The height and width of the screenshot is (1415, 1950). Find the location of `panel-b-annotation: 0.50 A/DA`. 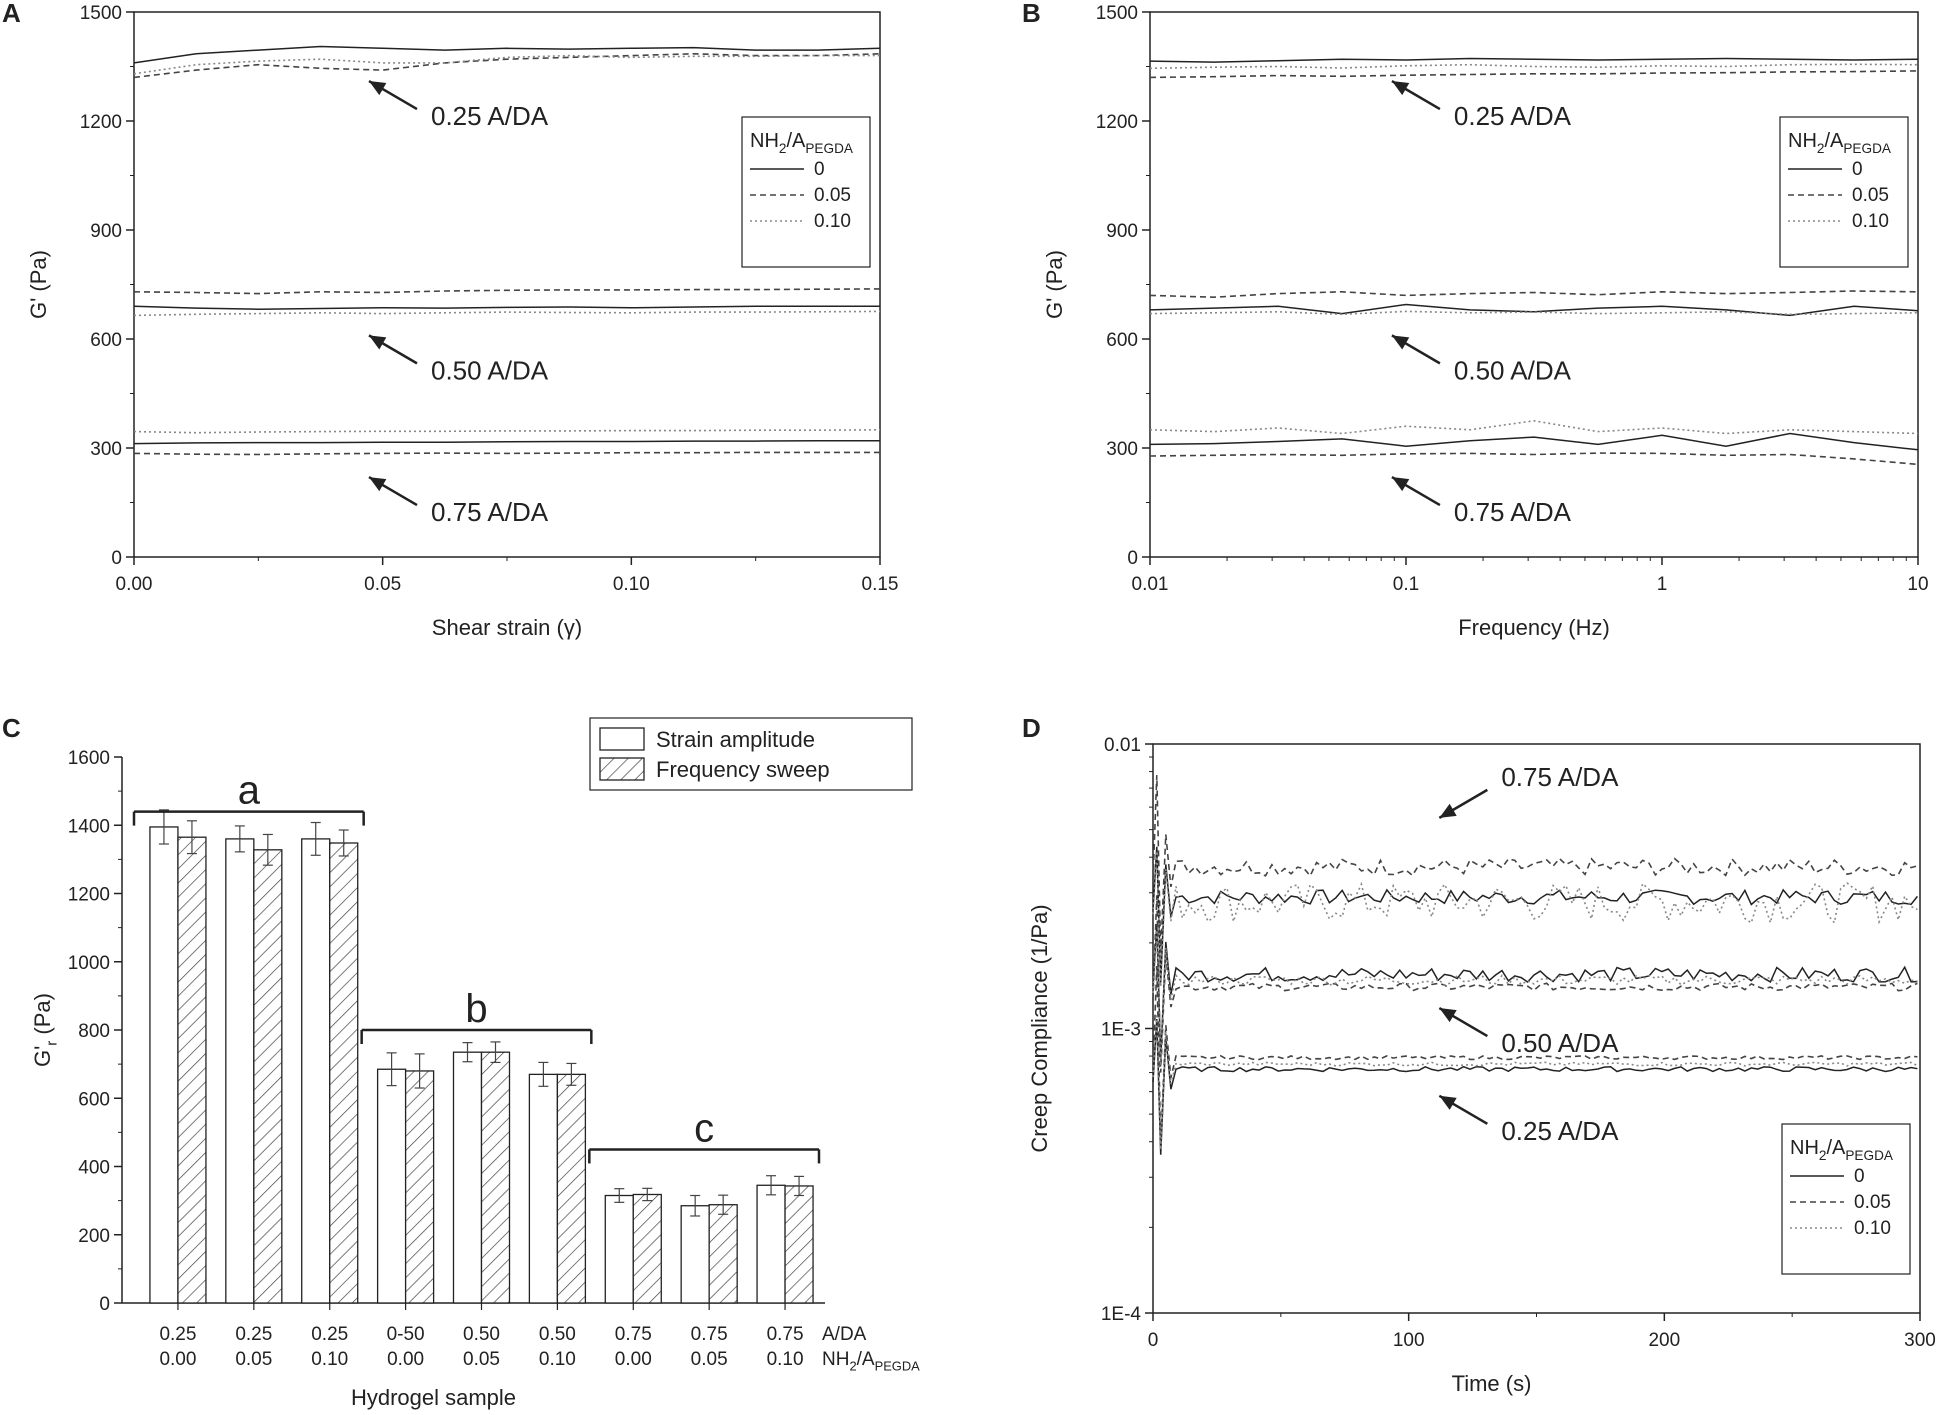

panel-b-annotation: 0.50 A/DA is located at coordinates (1513, 370).